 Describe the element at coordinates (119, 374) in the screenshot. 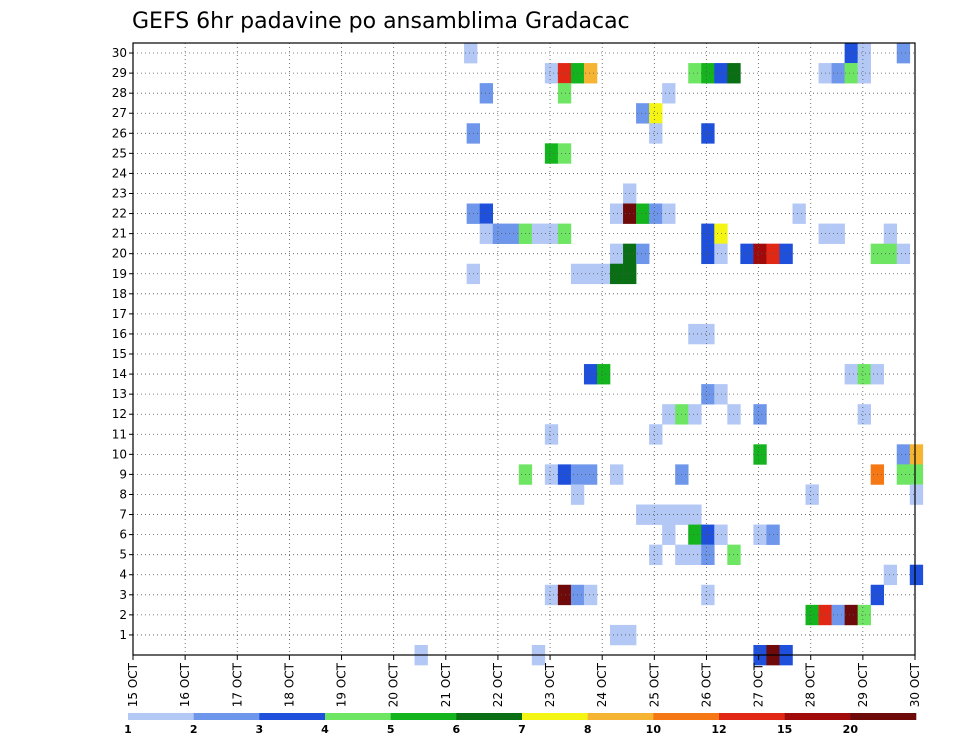

I see `y-tick-label: 14` at that location.